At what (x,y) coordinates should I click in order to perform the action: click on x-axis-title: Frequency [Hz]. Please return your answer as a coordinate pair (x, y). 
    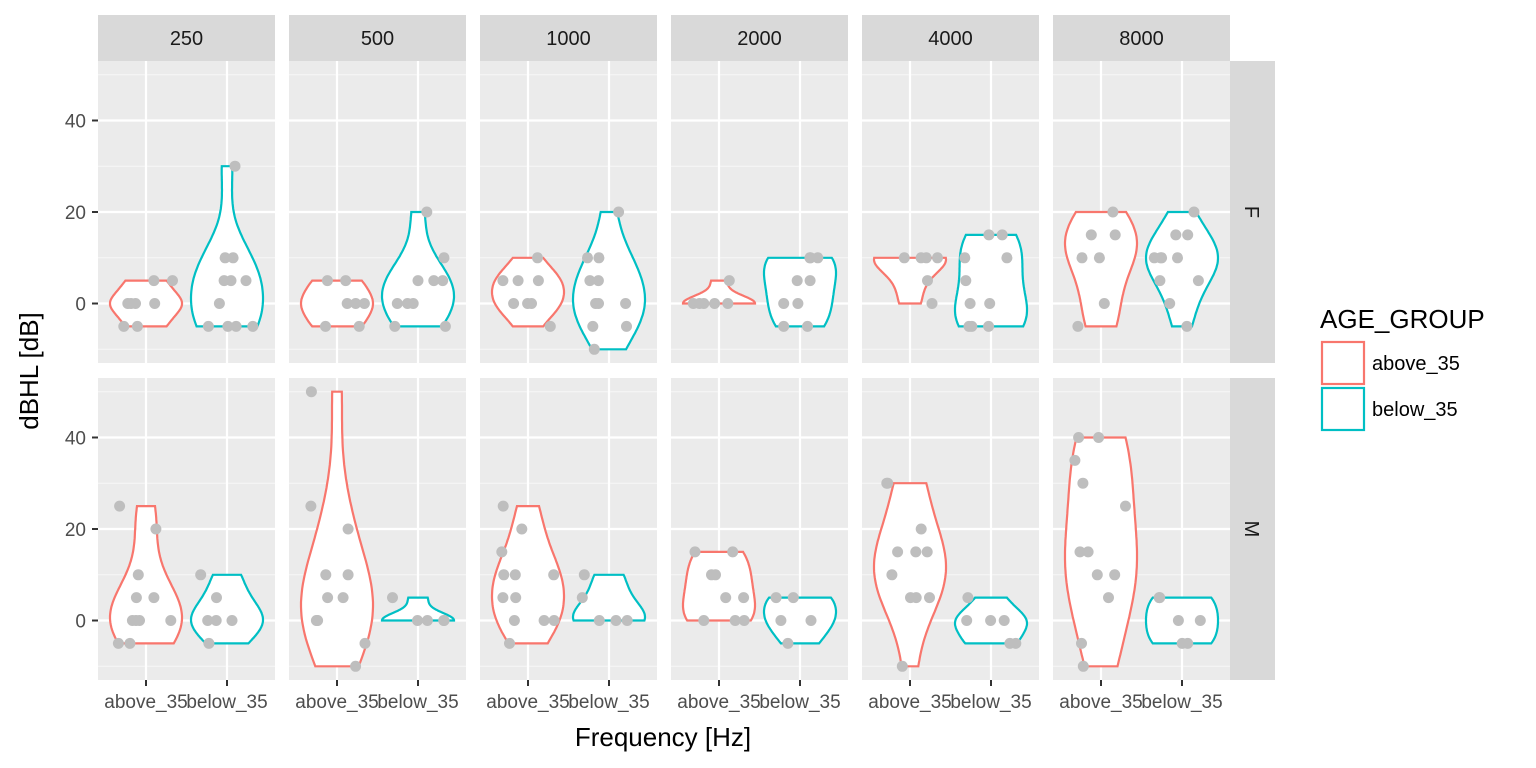
    Looking at the image, I should click on (663, 737).